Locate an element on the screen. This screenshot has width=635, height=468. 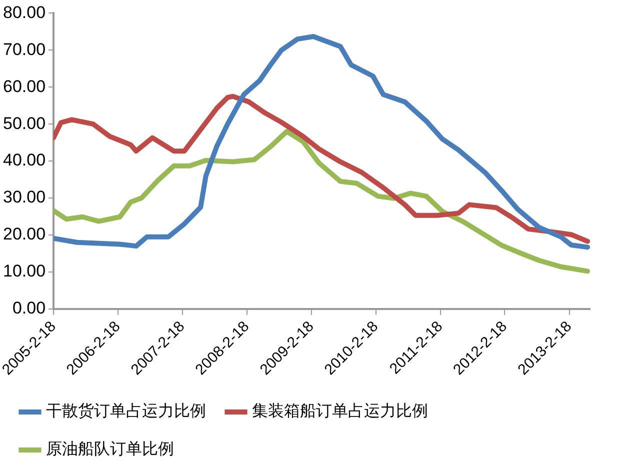
y-tick-label: 10.00 is located at coordinates (24, 271).